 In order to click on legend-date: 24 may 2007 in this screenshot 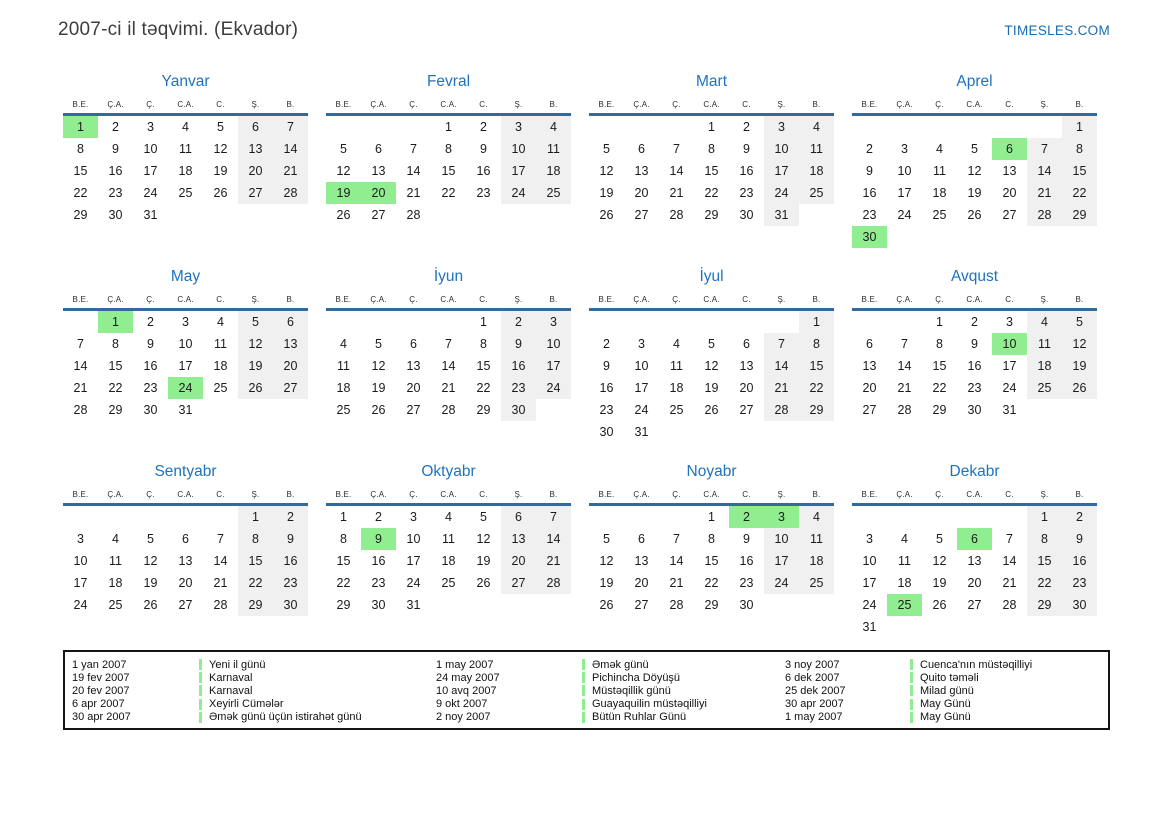, I will do `click(468, 677)`.